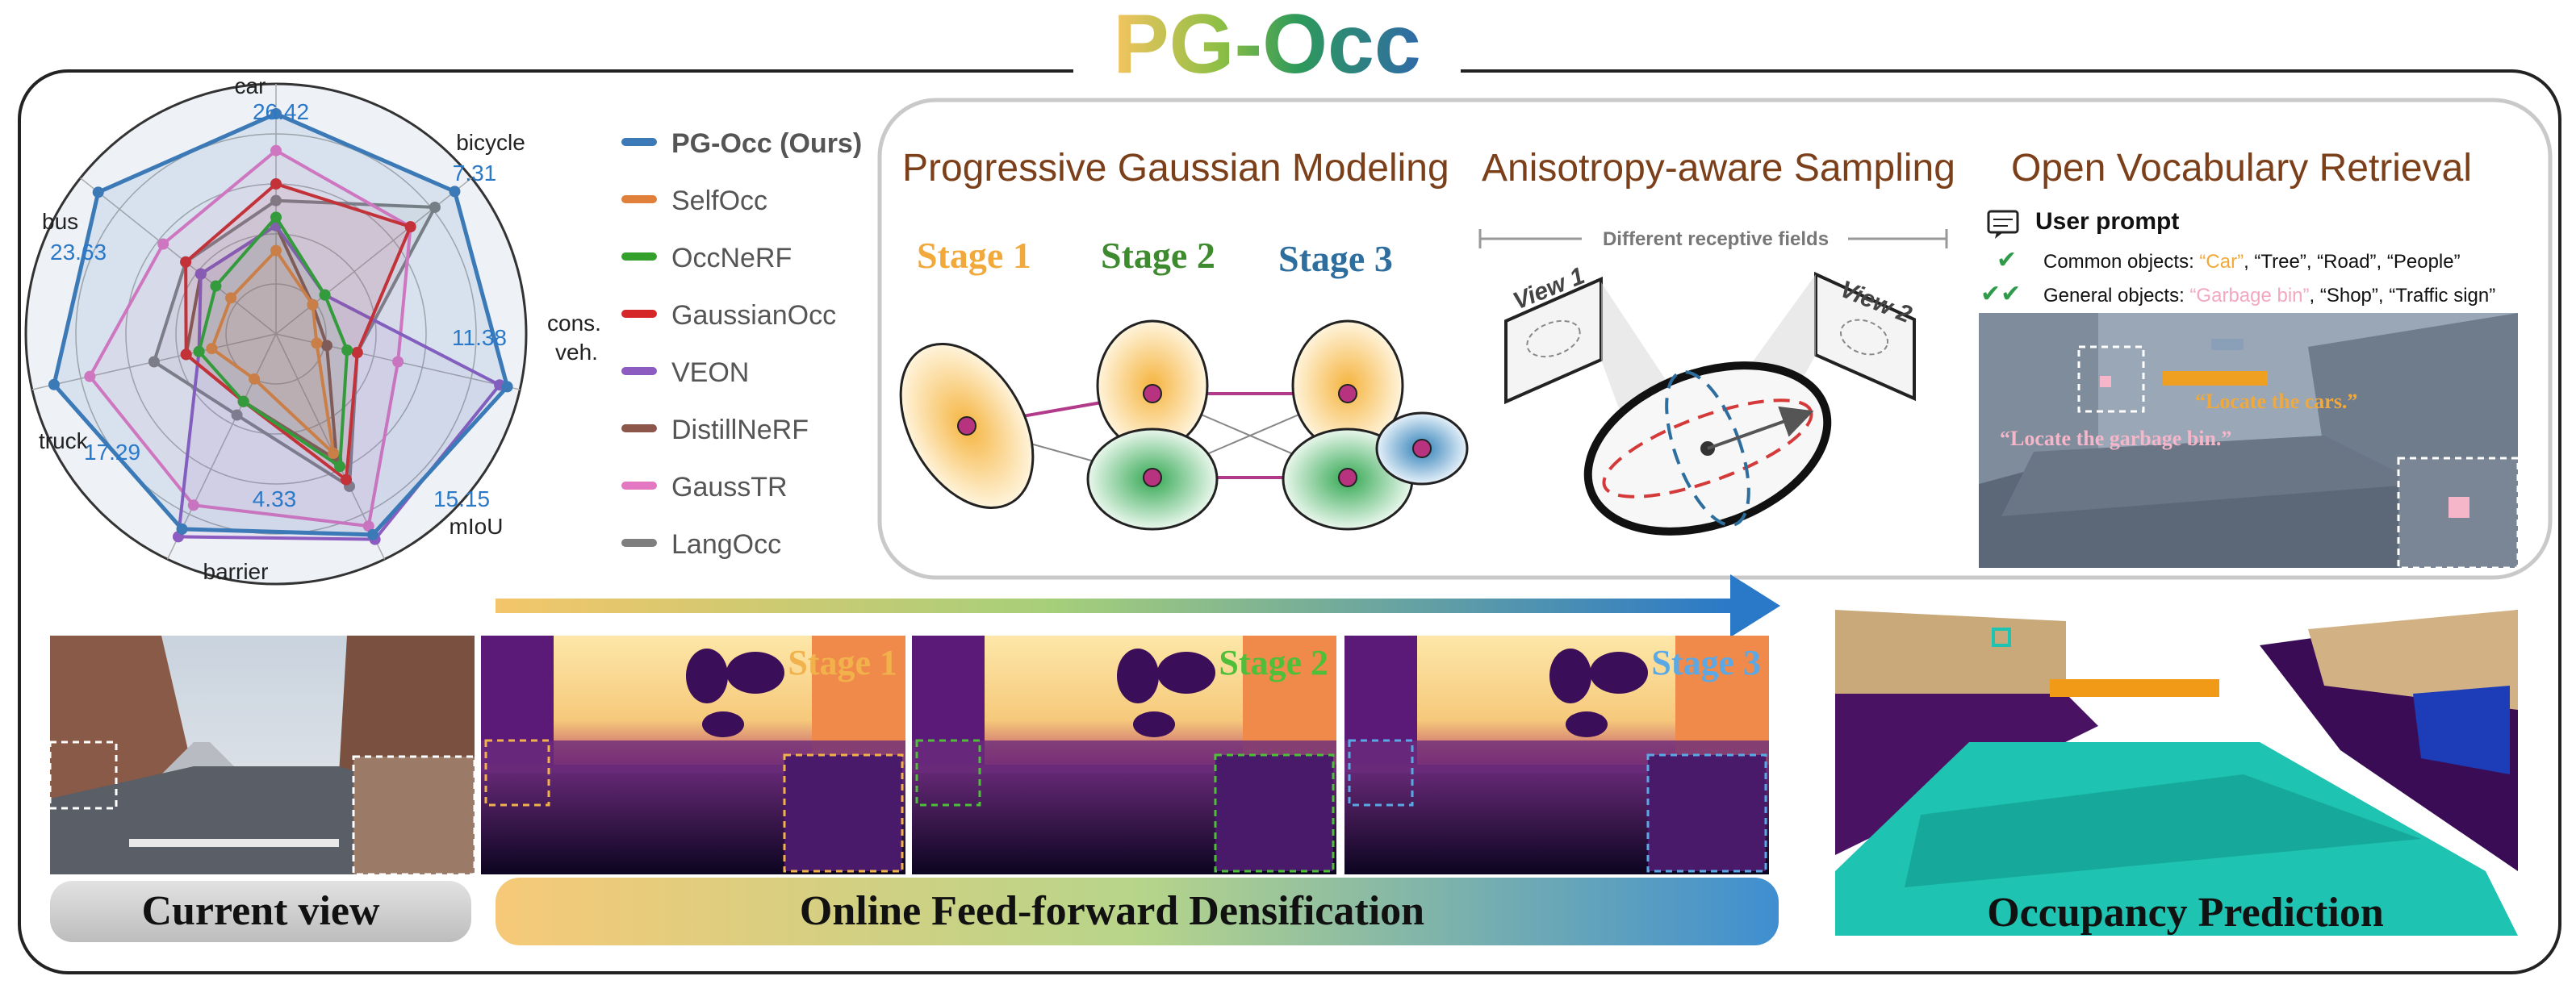 The height and width of the screenshot is (997, 2576). Describe the element at coordinates (2176, 773) in the screenshot. I see `occupancy-scene` at that location.